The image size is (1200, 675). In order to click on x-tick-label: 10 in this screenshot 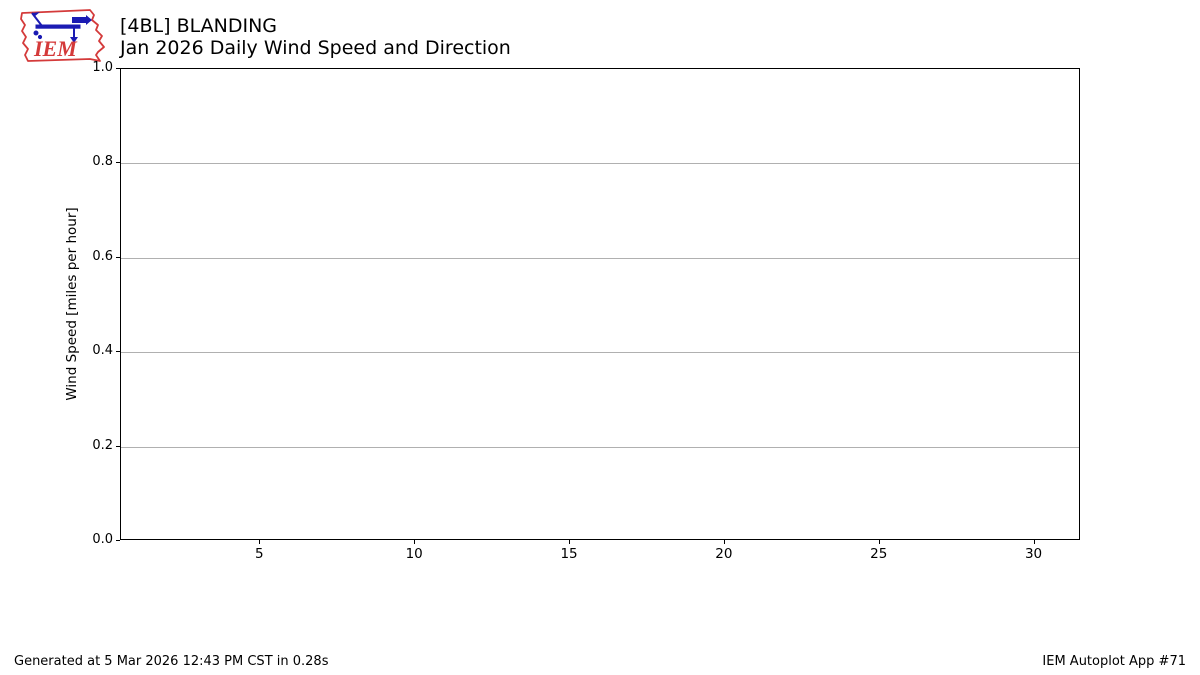, I will do `click(414, 554)`.